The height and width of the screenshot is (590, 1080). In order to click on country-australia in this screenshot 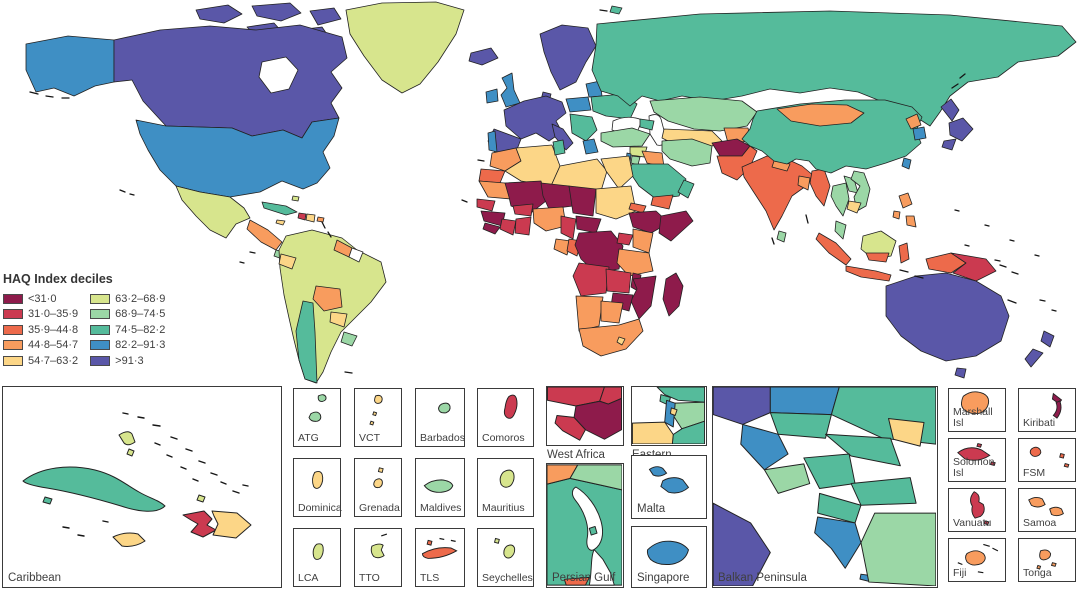, I will do `click(947, 317)`.